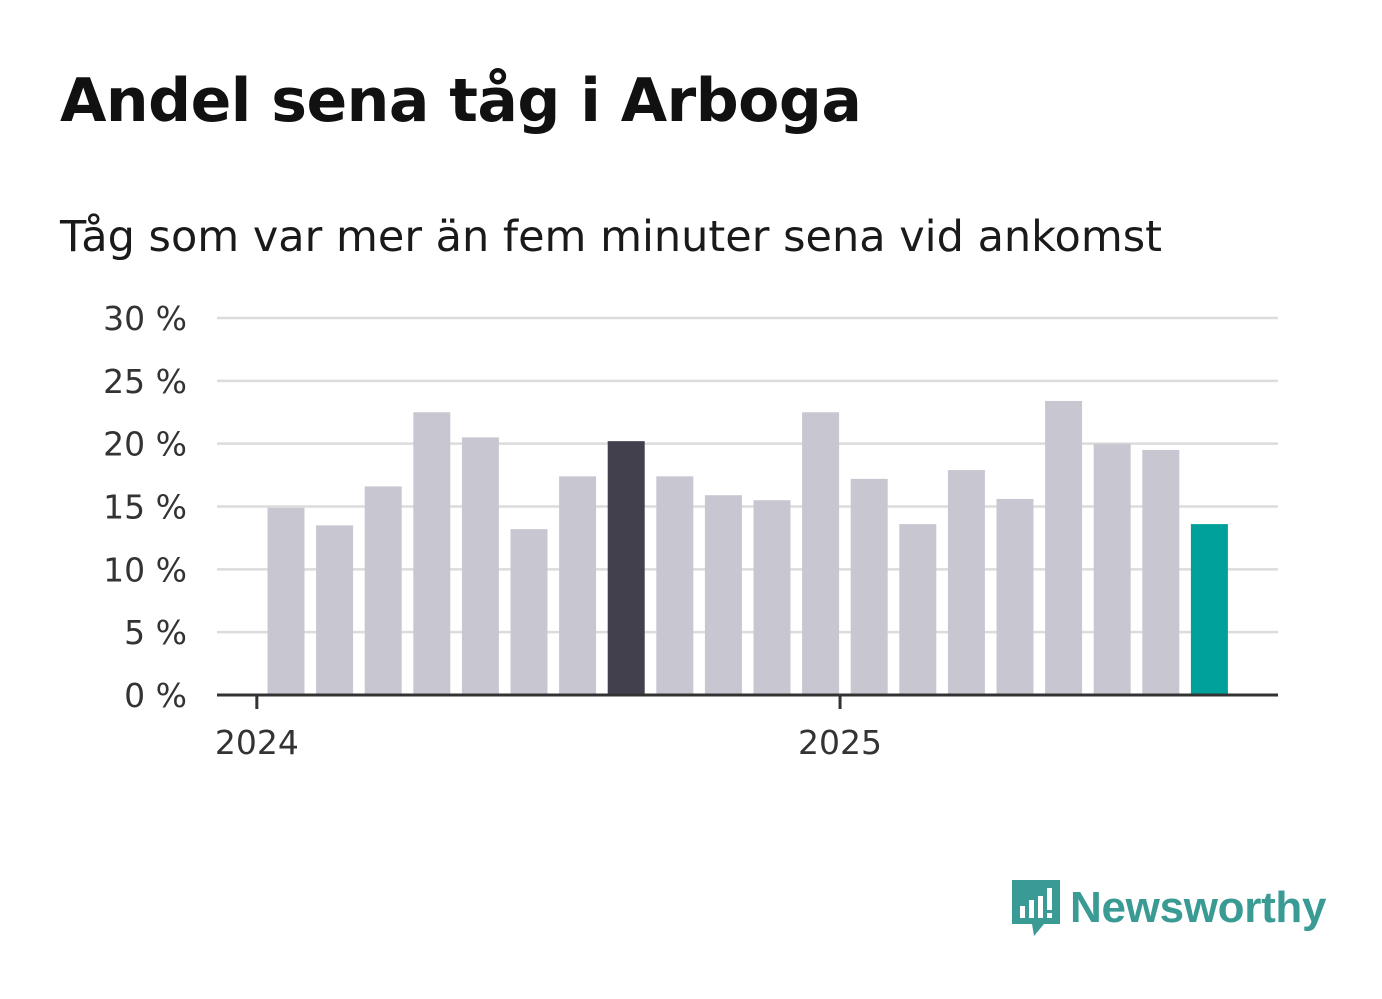 The width and height of the screenshot is (1382, 999). I want to click on x-axis-labels: 2024 2025, so click(548, 728).